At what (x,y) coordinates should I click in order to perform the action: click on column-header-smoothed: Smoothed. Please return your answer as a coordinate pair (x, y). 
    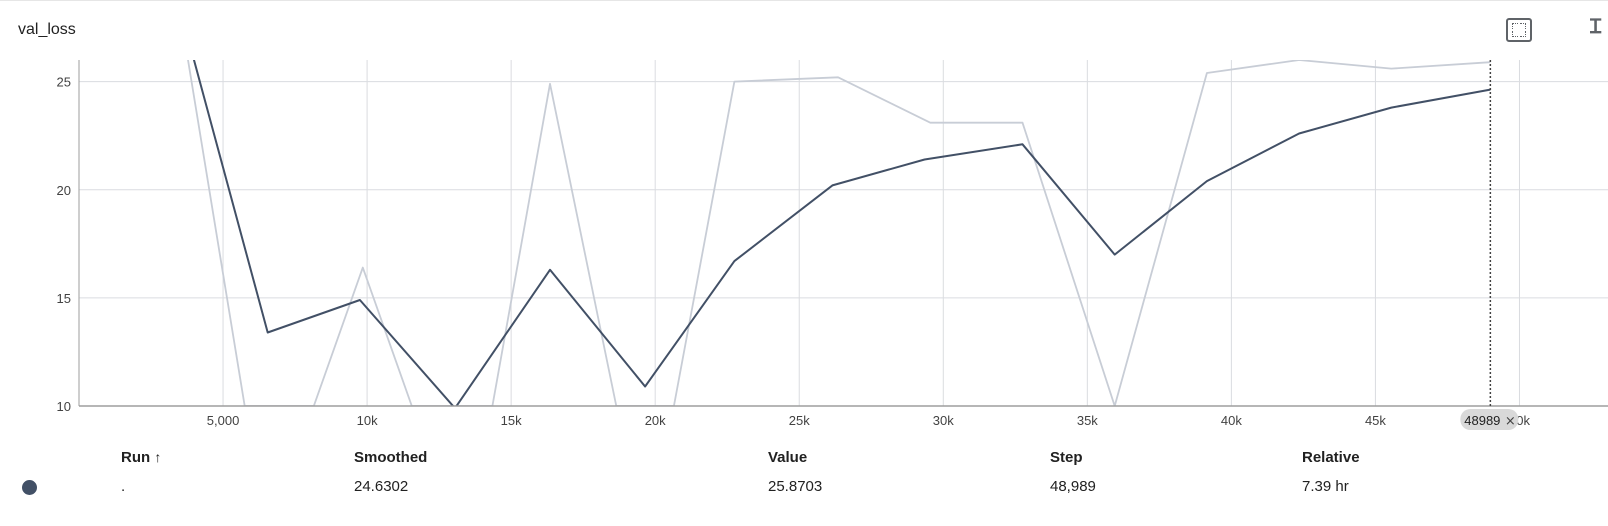
    Looking at the image, I should click on (391, 457).